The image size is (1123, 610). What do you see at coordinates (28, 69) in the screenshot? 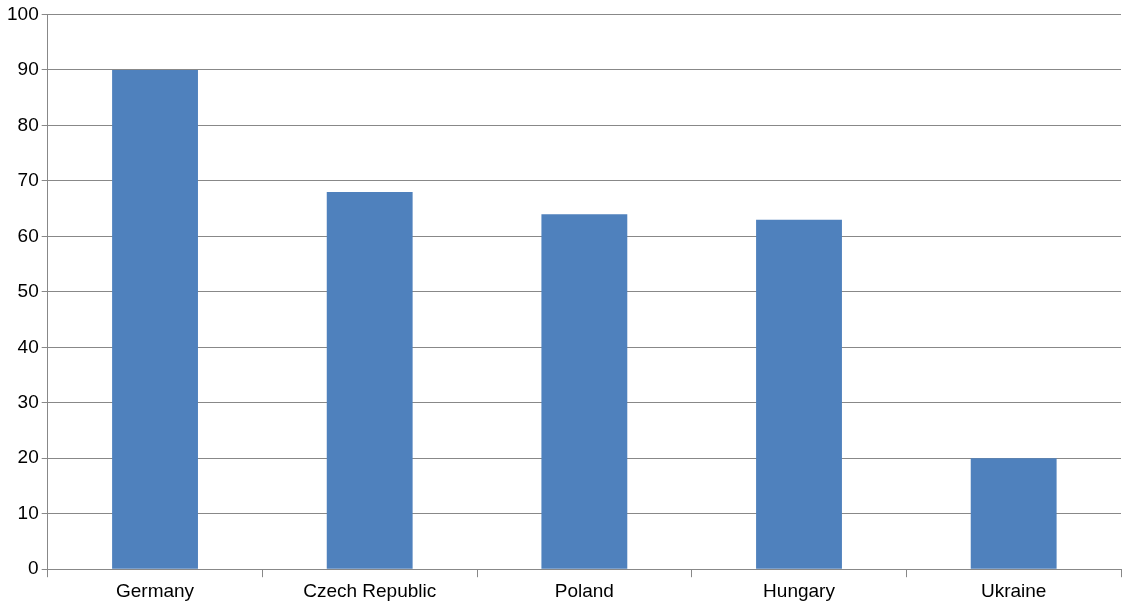
I see `y-tick-label: 90` at bounding box center [28, 69].